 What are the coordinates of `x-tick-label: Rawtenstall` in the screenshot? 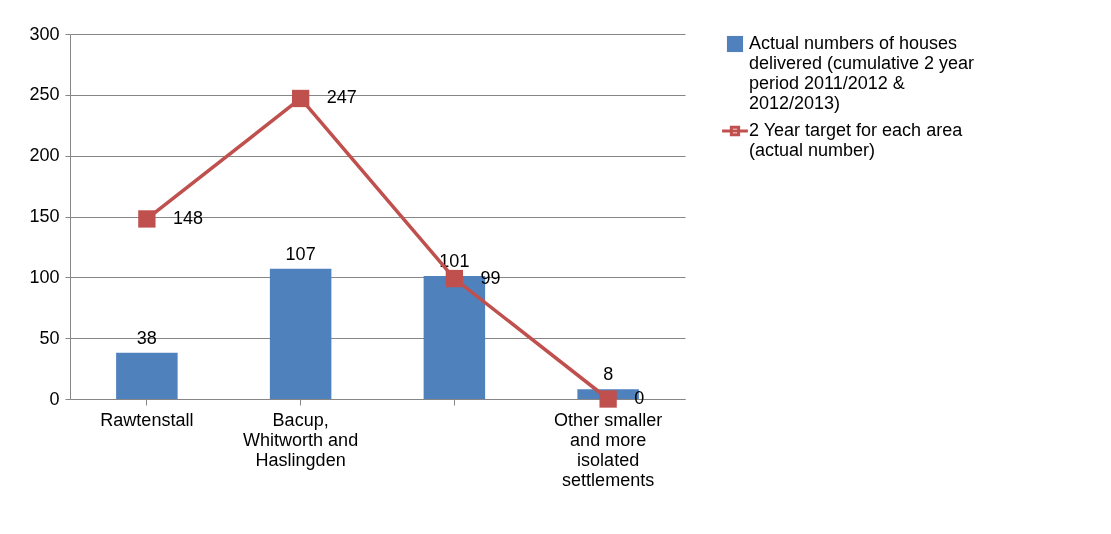 It's located at (147, 419).